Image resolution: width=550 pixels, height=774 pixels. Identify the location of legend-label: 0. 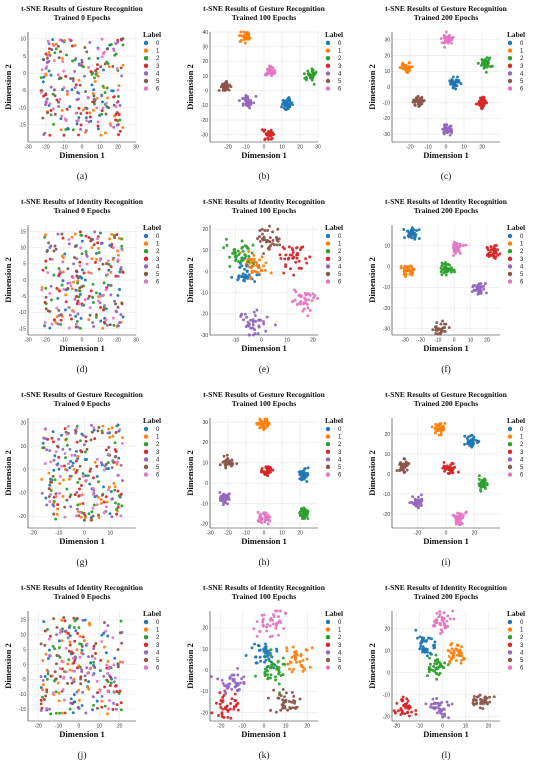
(158, 237).